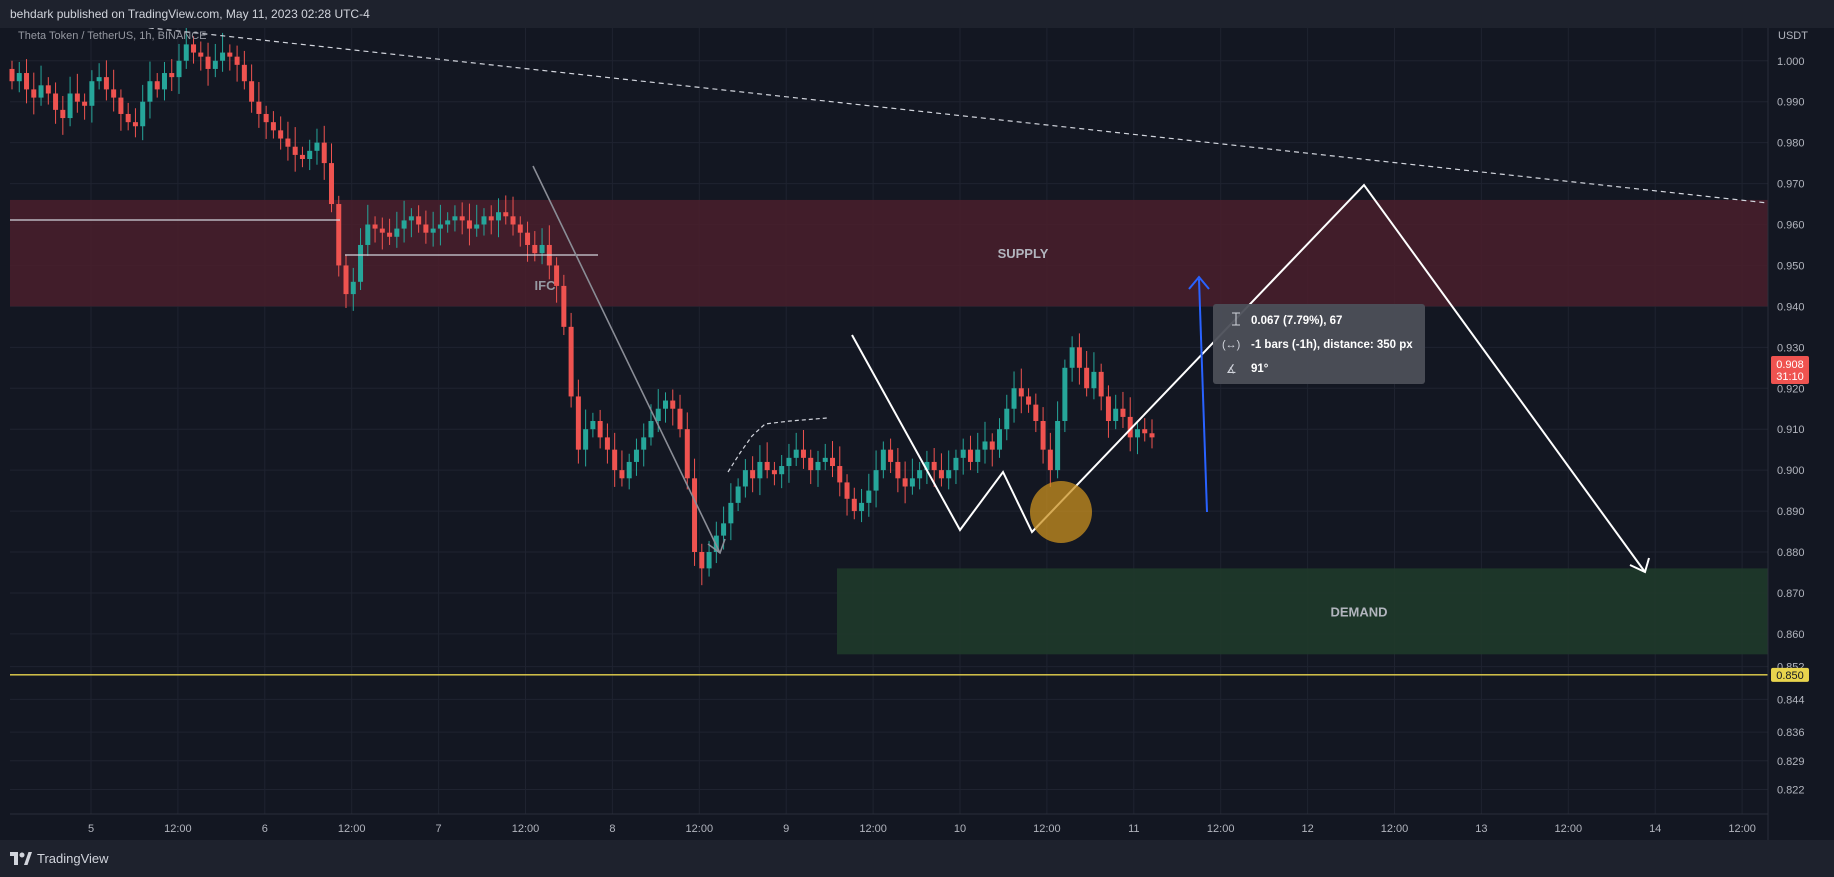 The width and height of the screenshot is (1834, 877). Describe the element at coordinates (1791, 635) in the screenshot. I see `price-tick-label: 0.860` at that location.